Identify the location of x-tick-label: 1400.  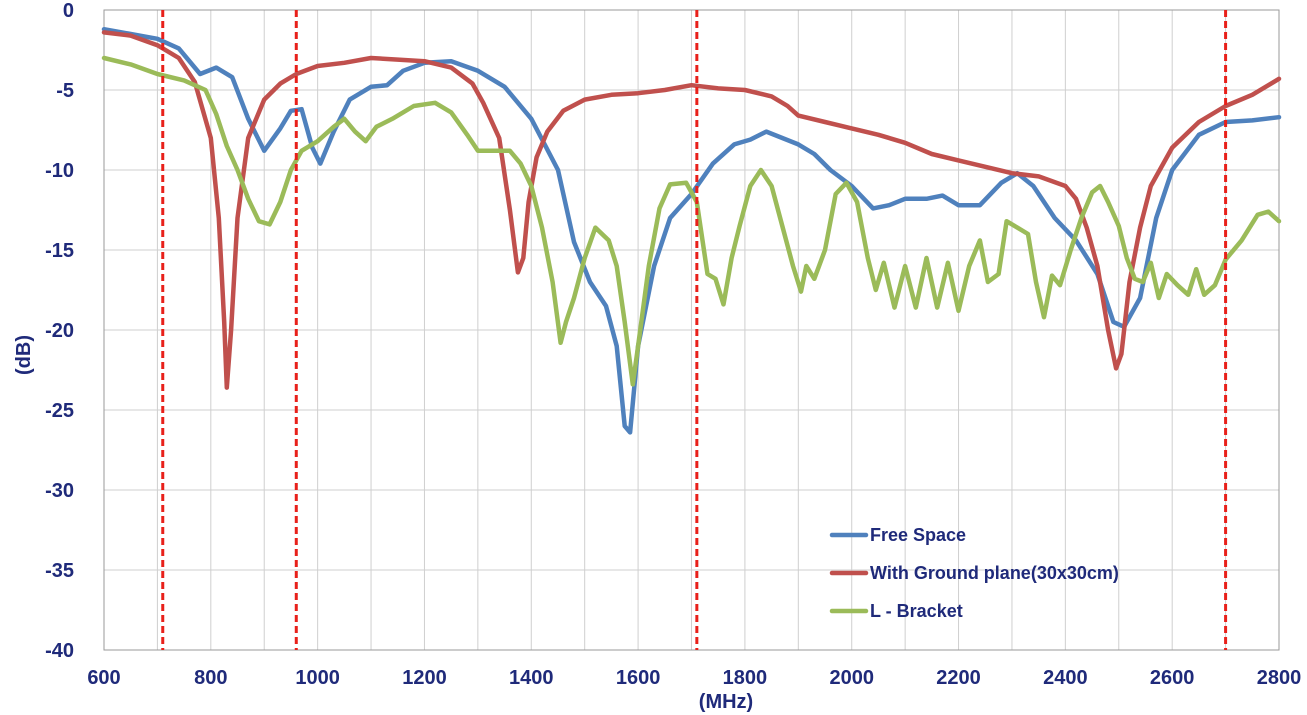
(531, 678).